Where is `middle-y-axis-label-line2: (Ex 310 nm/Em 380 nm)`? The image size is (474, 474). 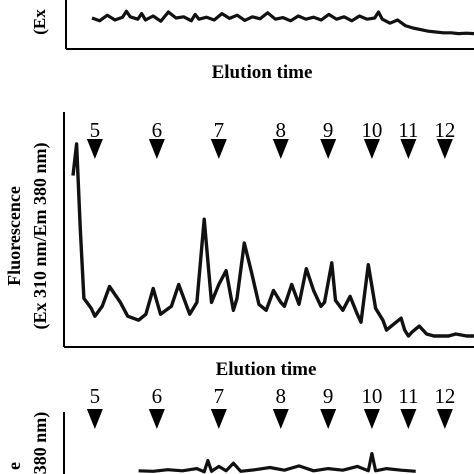
middle-y-axis-label-line2: (Ex 310 nm/Em 380 nm) is located at coordinates (40, 235).